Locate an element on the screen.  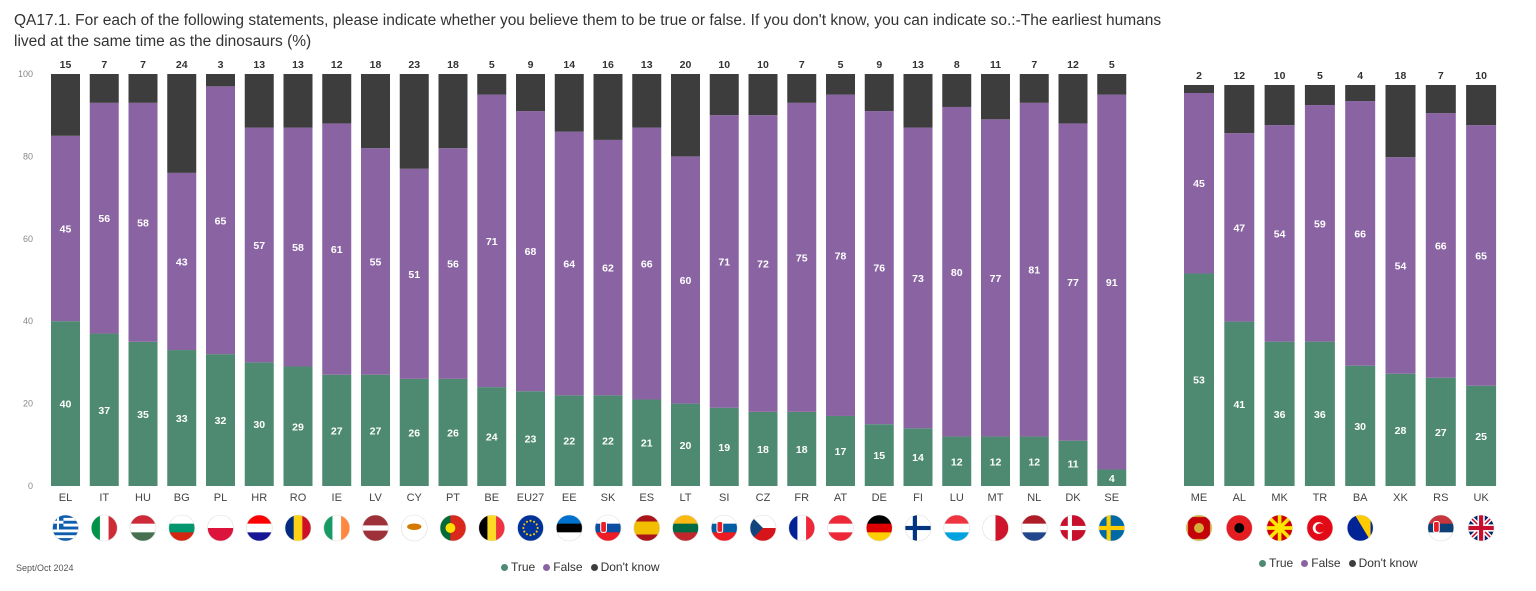
data-label: 37 is located at coordinates (104, 411).